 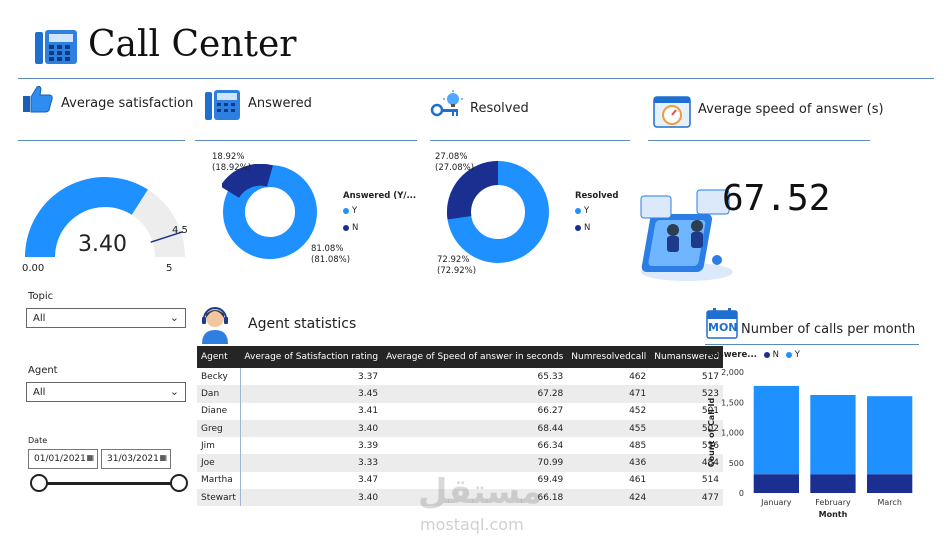 I want to click on satisfaction-divider, so click(x=101, y=140).